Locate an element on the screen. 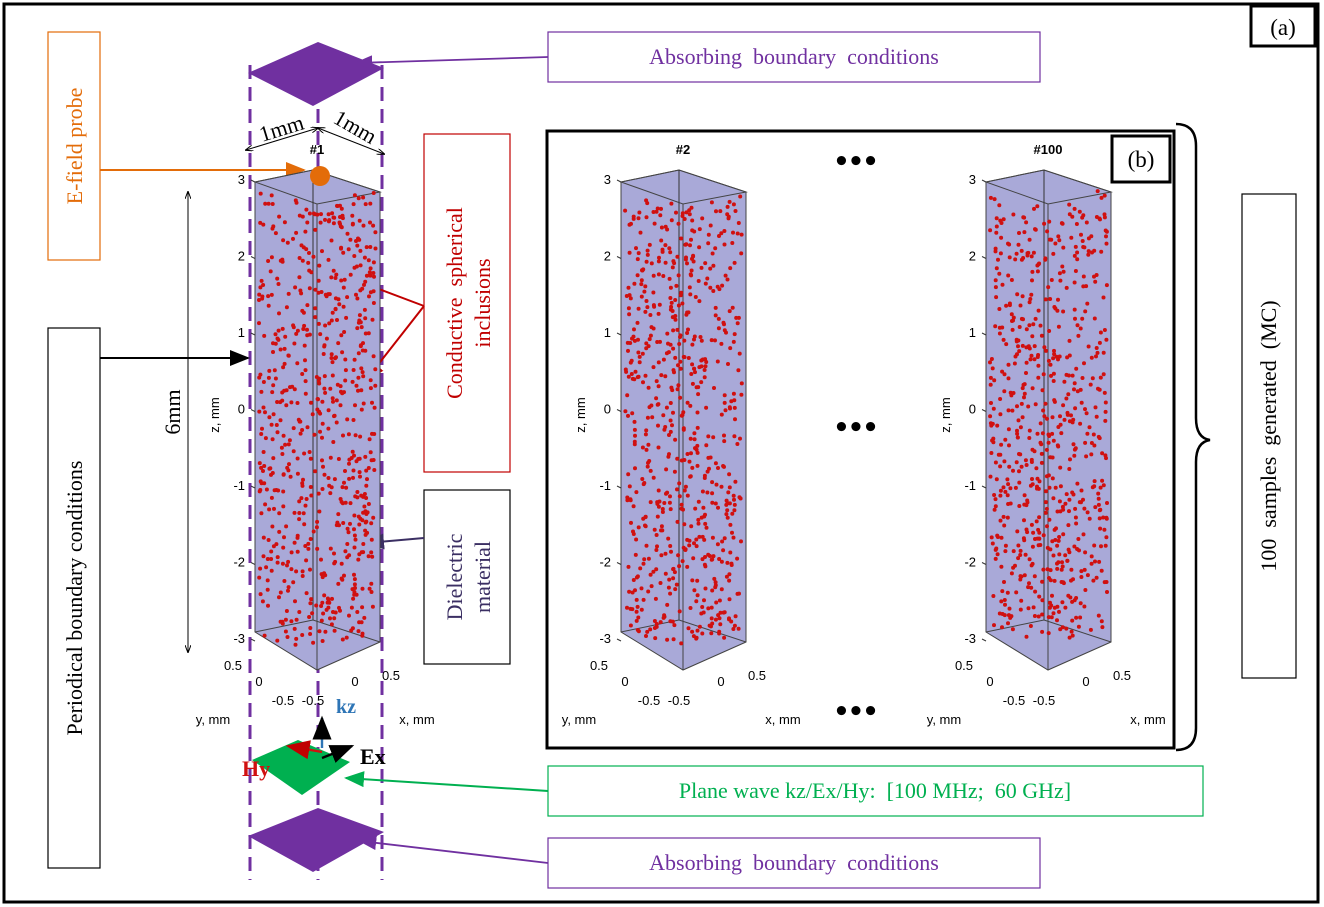  z-tick-label: -2 is located at coordinates (970, 562).